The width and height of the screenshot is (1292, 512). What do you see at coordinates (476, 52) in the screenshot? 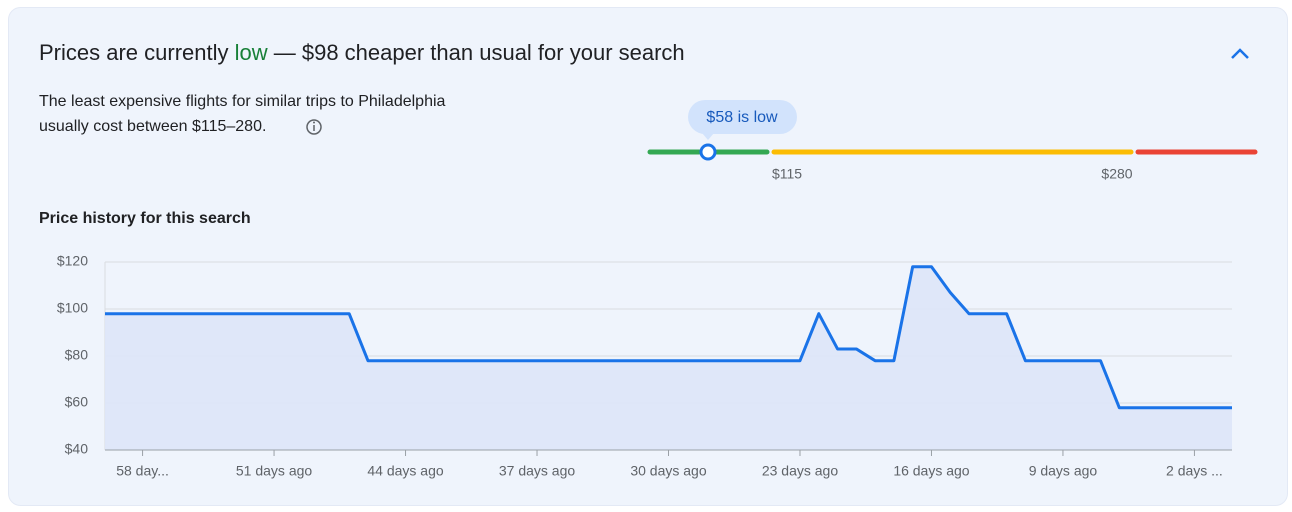
I see `title-text: — $98 cheaper than usual for your search` at bounding box center [476, 52].